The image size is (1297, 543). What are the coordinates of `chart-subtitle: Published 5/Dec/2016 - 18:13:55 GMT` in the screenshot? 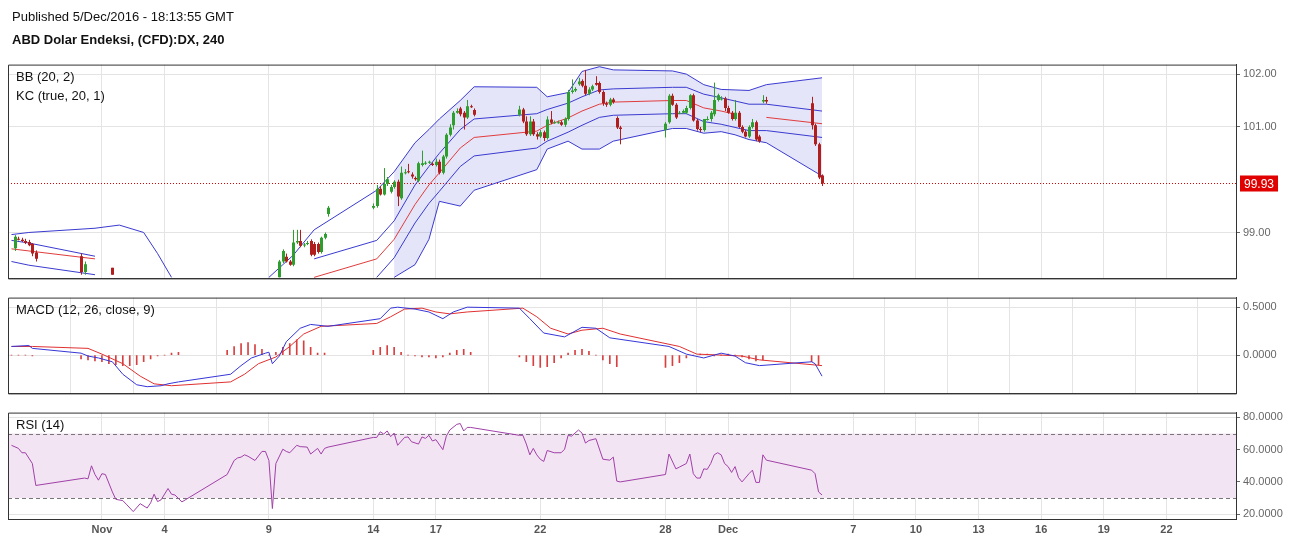 It's located at (123, 16).